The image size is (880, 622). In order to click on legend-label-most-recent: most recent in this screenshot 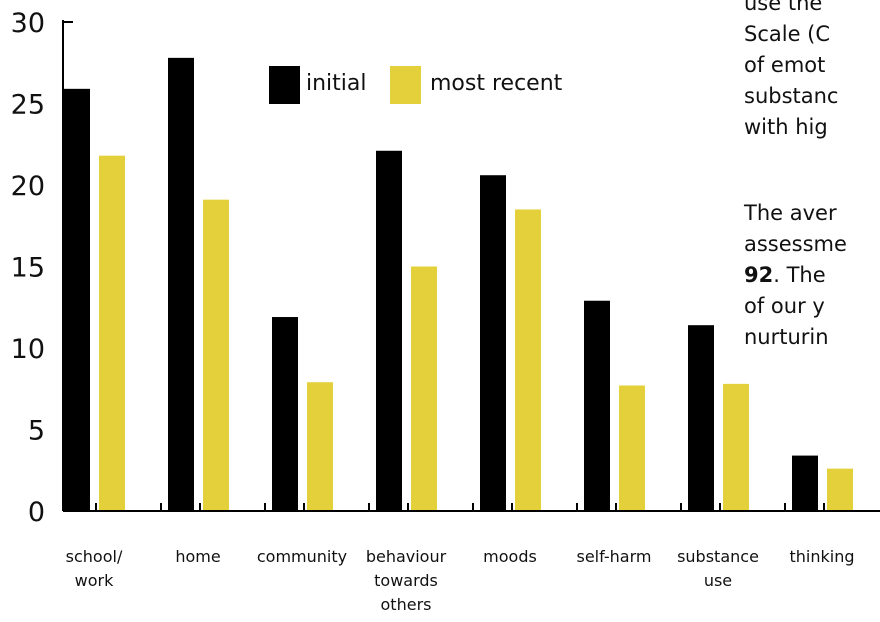, I will do `click(496, 83)`.